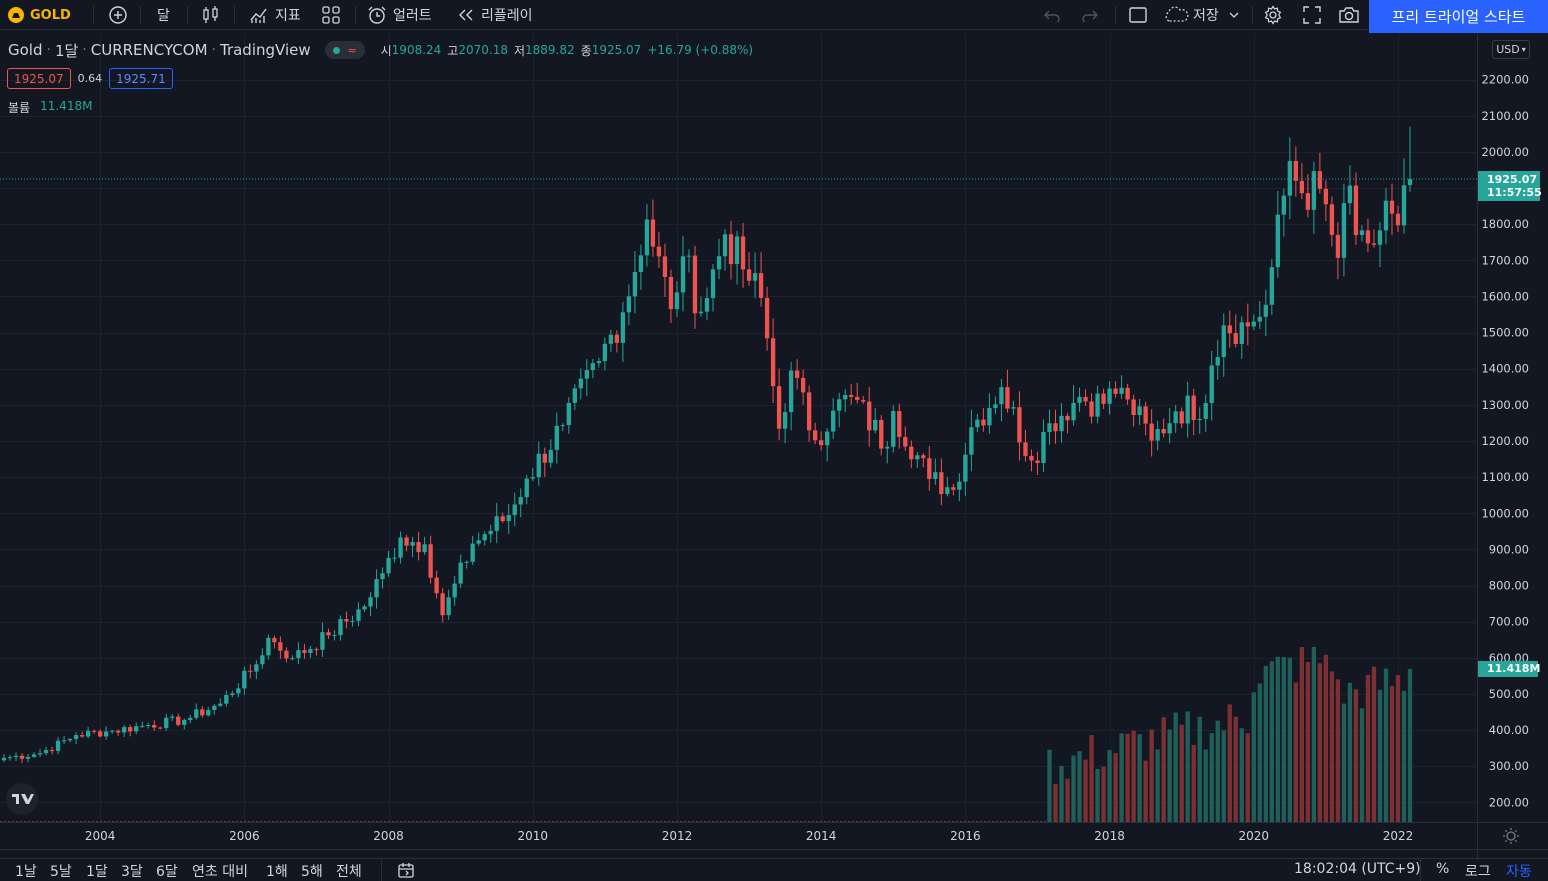 Image resolution: width=1548 pixels, height=881 pixels. Describe the element at coordinates (1511, 836) in the screenshot. I see `time-axis-settings-icon` at that location.